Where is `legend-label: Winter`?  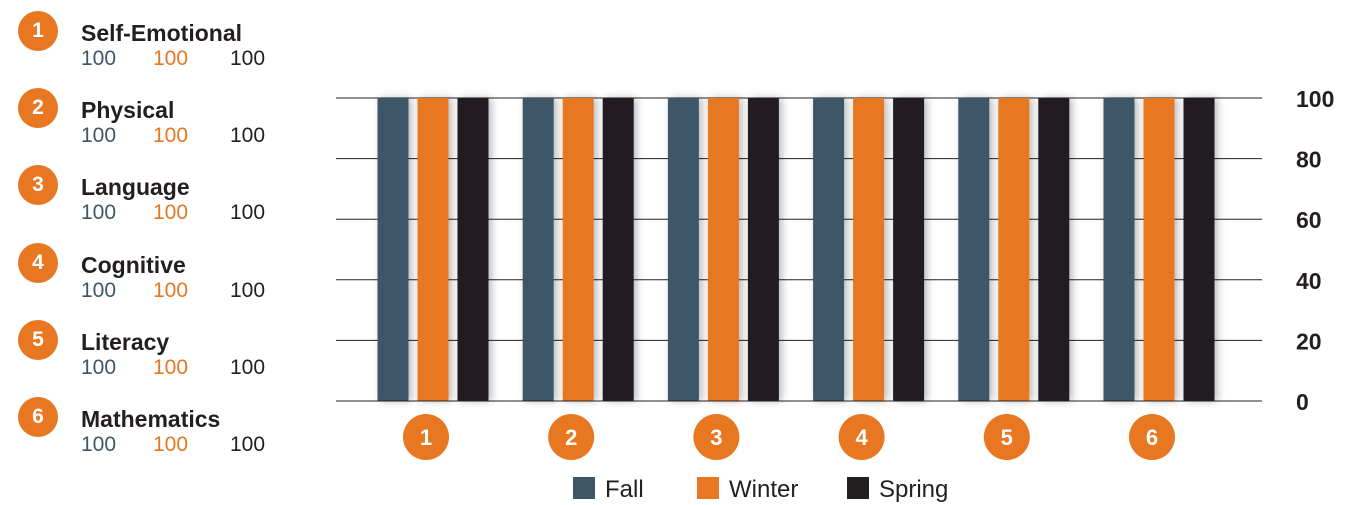
legend-label: Winter is located at coordinates (763, 489).